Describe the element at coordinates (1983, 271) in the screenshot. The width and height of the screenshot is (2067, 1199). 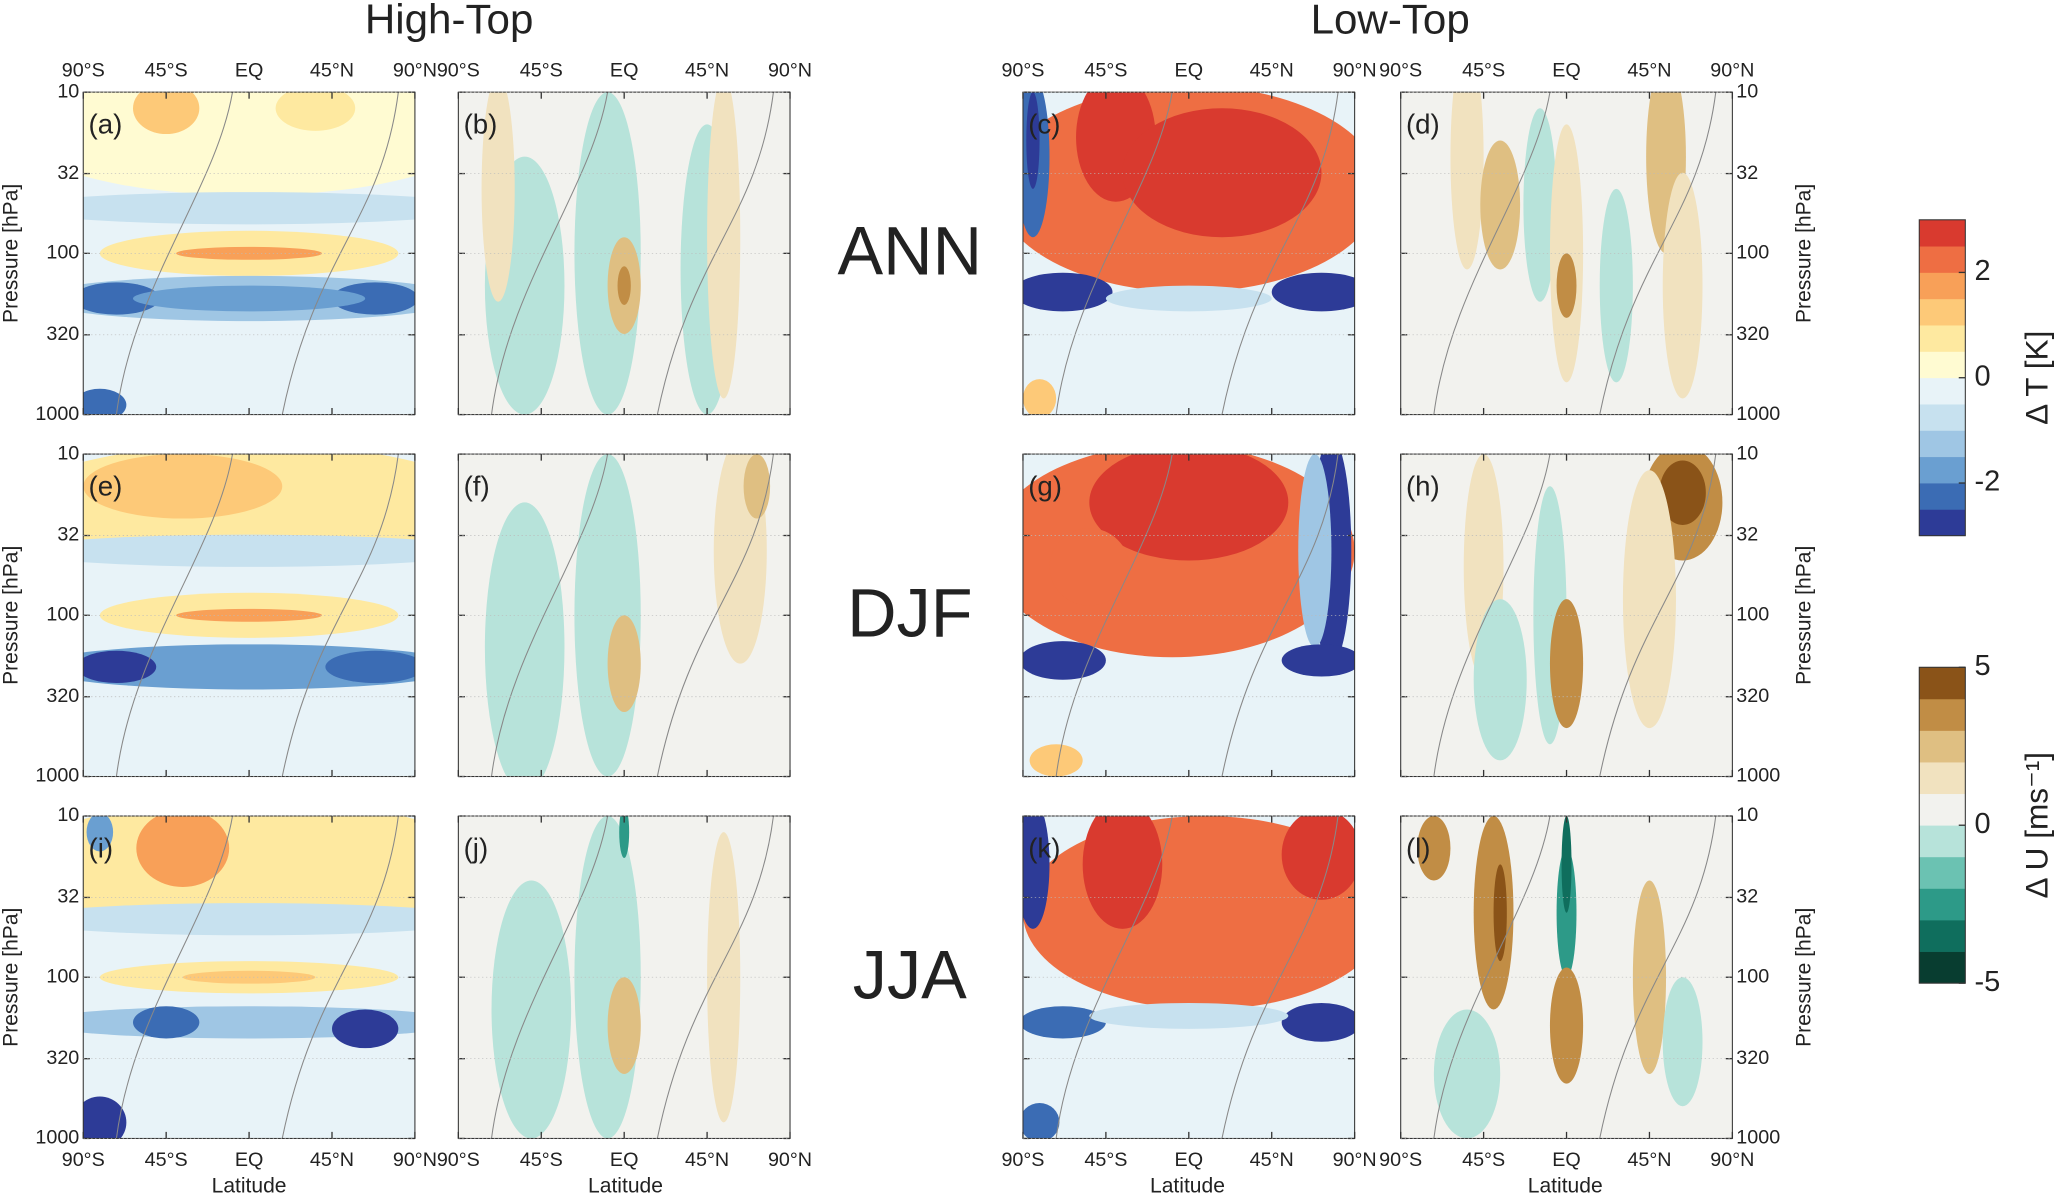
I see `colorbar-tick-label: 2` at that location.